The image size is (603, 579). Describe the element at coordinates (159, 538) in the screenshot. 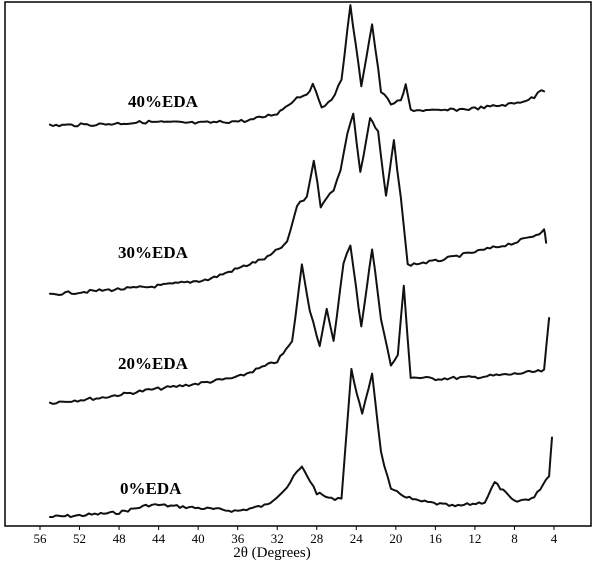

I see `x-tick-label: 44` at that location.